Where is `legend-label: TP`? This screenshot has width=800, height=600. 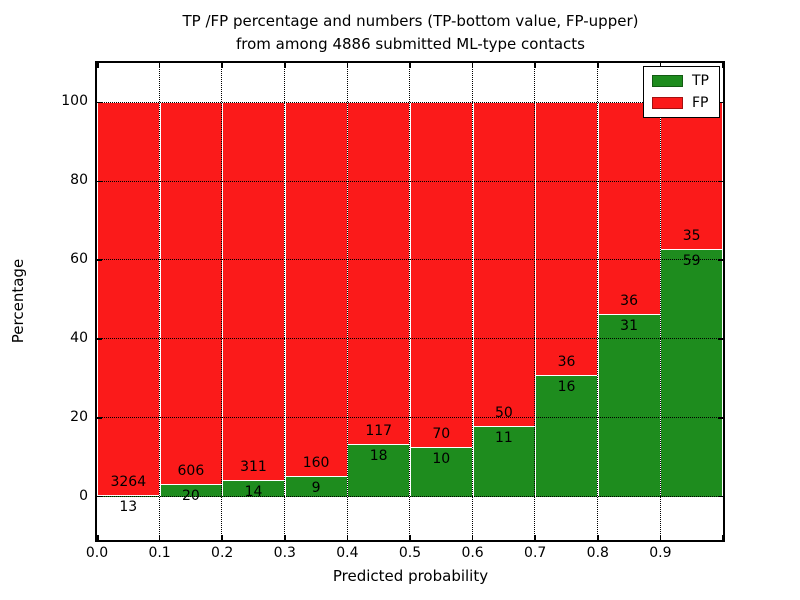
legend-label: TP is located at coordinates (700, 81).